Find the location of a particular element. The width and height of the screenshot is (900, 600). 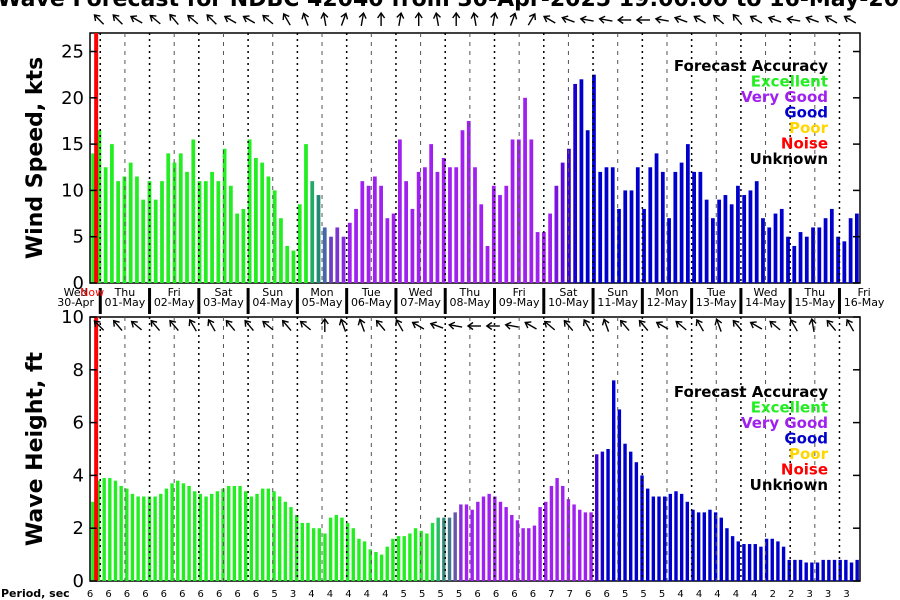

period-value: 5 is located at coordinates (662, 594).